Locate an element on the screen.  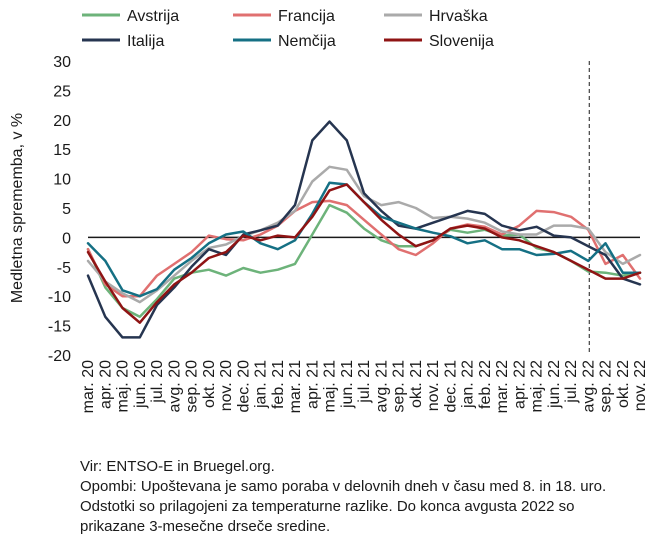
x-tick-label: mar. 21 is located at coordinates (295, 386).